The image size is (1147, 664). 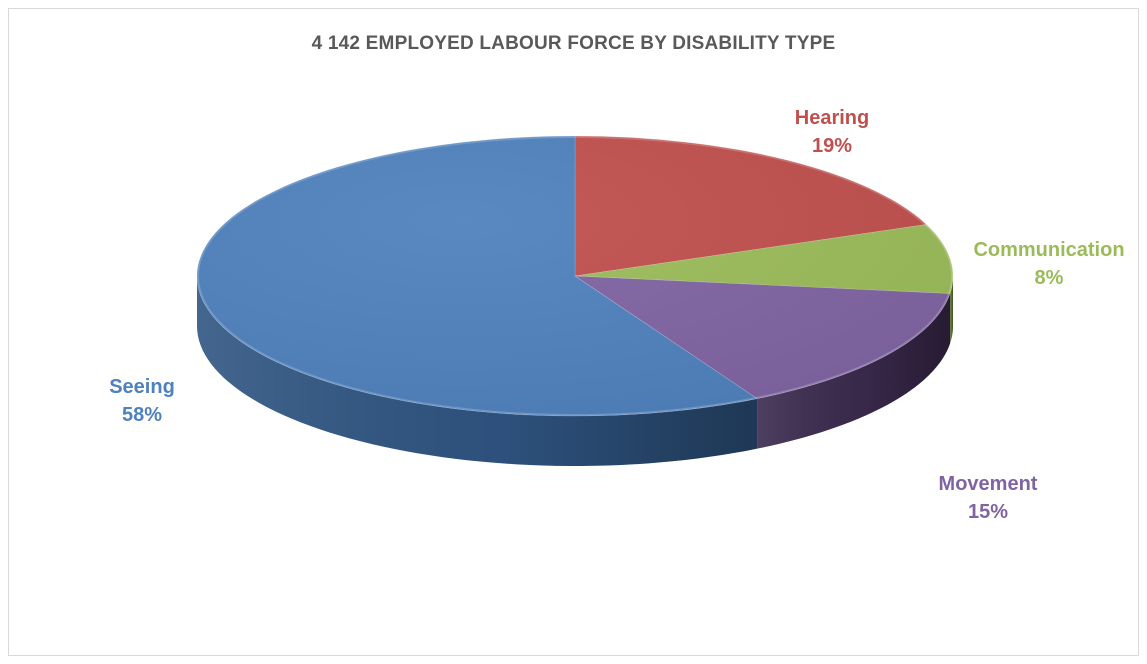 I want to click on data-label-movement: Movement 15%, so click(x=988, y=498).